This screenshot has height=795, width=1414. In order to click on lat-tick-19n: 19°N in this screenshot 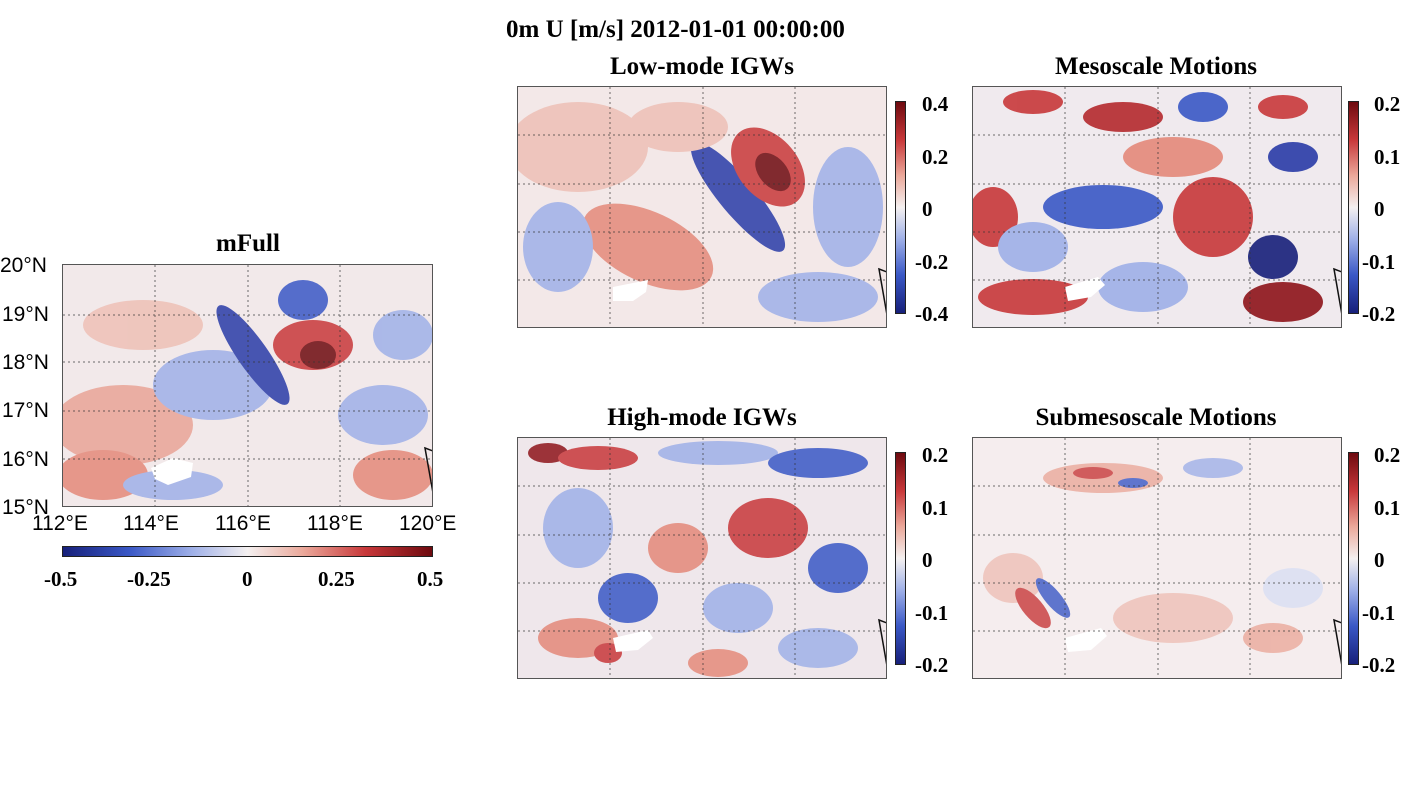, I will do `click(25, 314)`.